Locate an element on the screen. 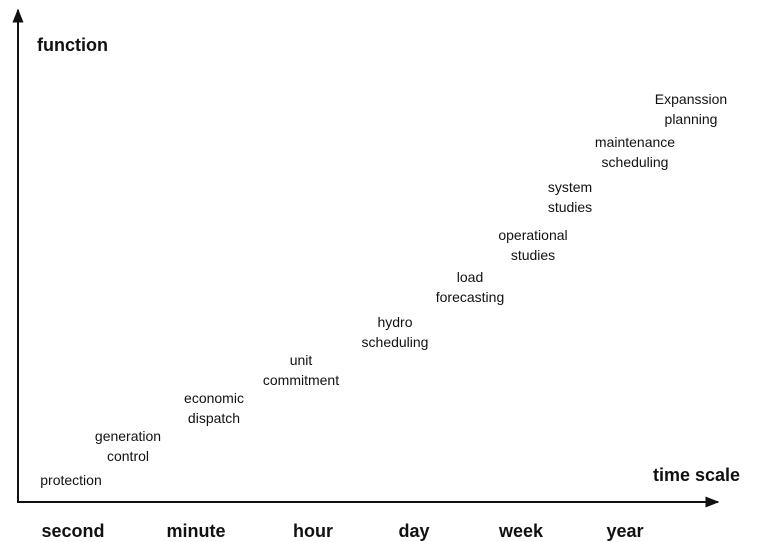  function-label: unit commitment is located at coordinates (301, 370).